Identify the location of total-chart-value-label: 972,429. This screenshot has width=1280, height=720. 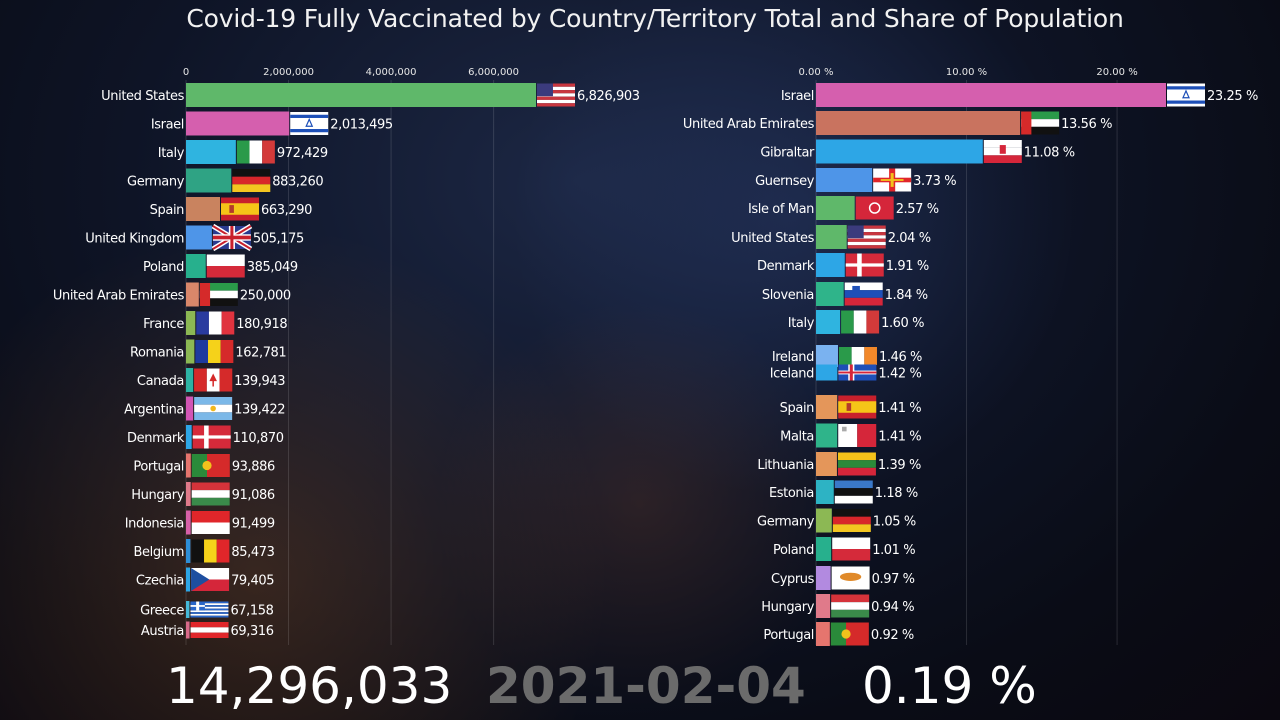
(302, 153).